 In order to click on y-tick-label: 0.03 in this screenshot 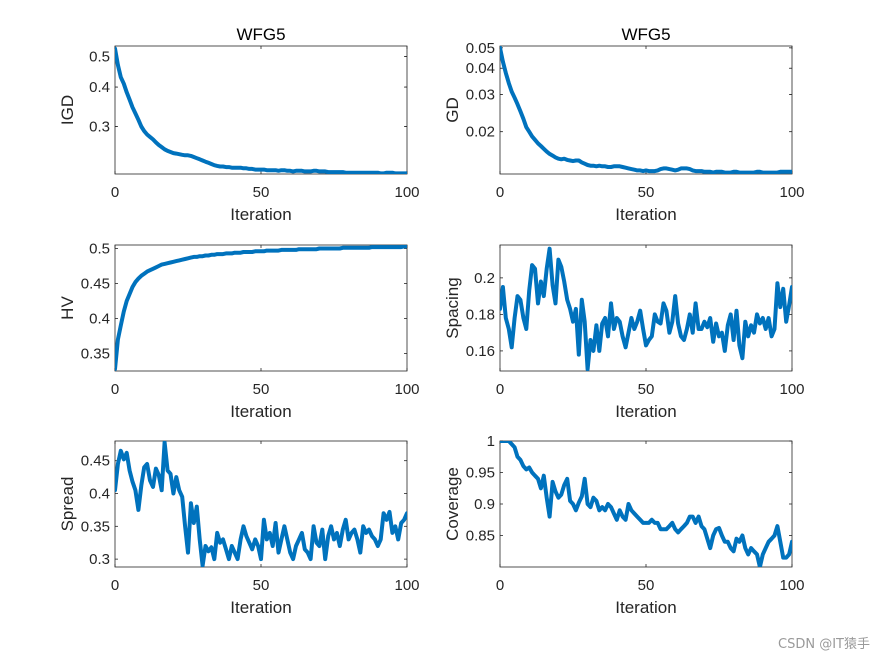, I will do `click(480, 95)`.